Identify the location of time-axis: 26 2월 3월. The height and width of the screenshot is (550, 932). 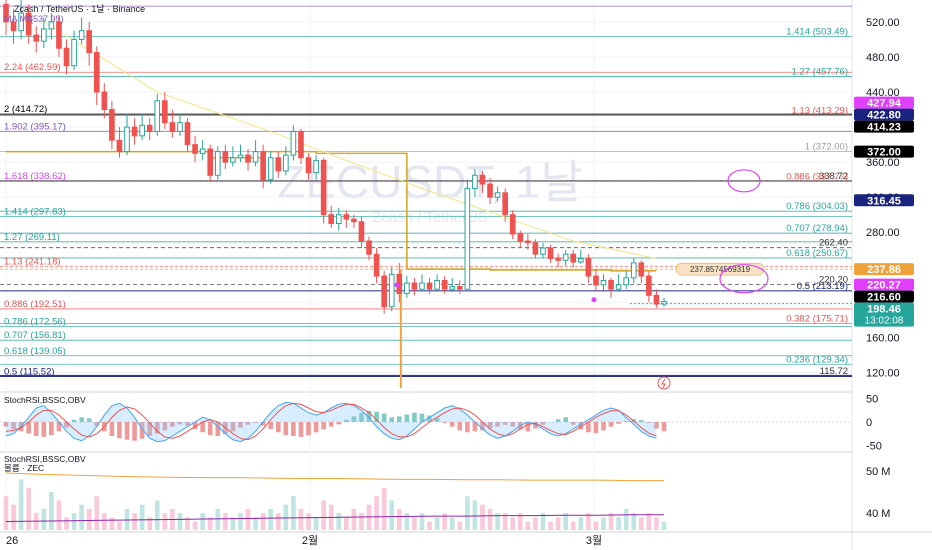
(466, 539).